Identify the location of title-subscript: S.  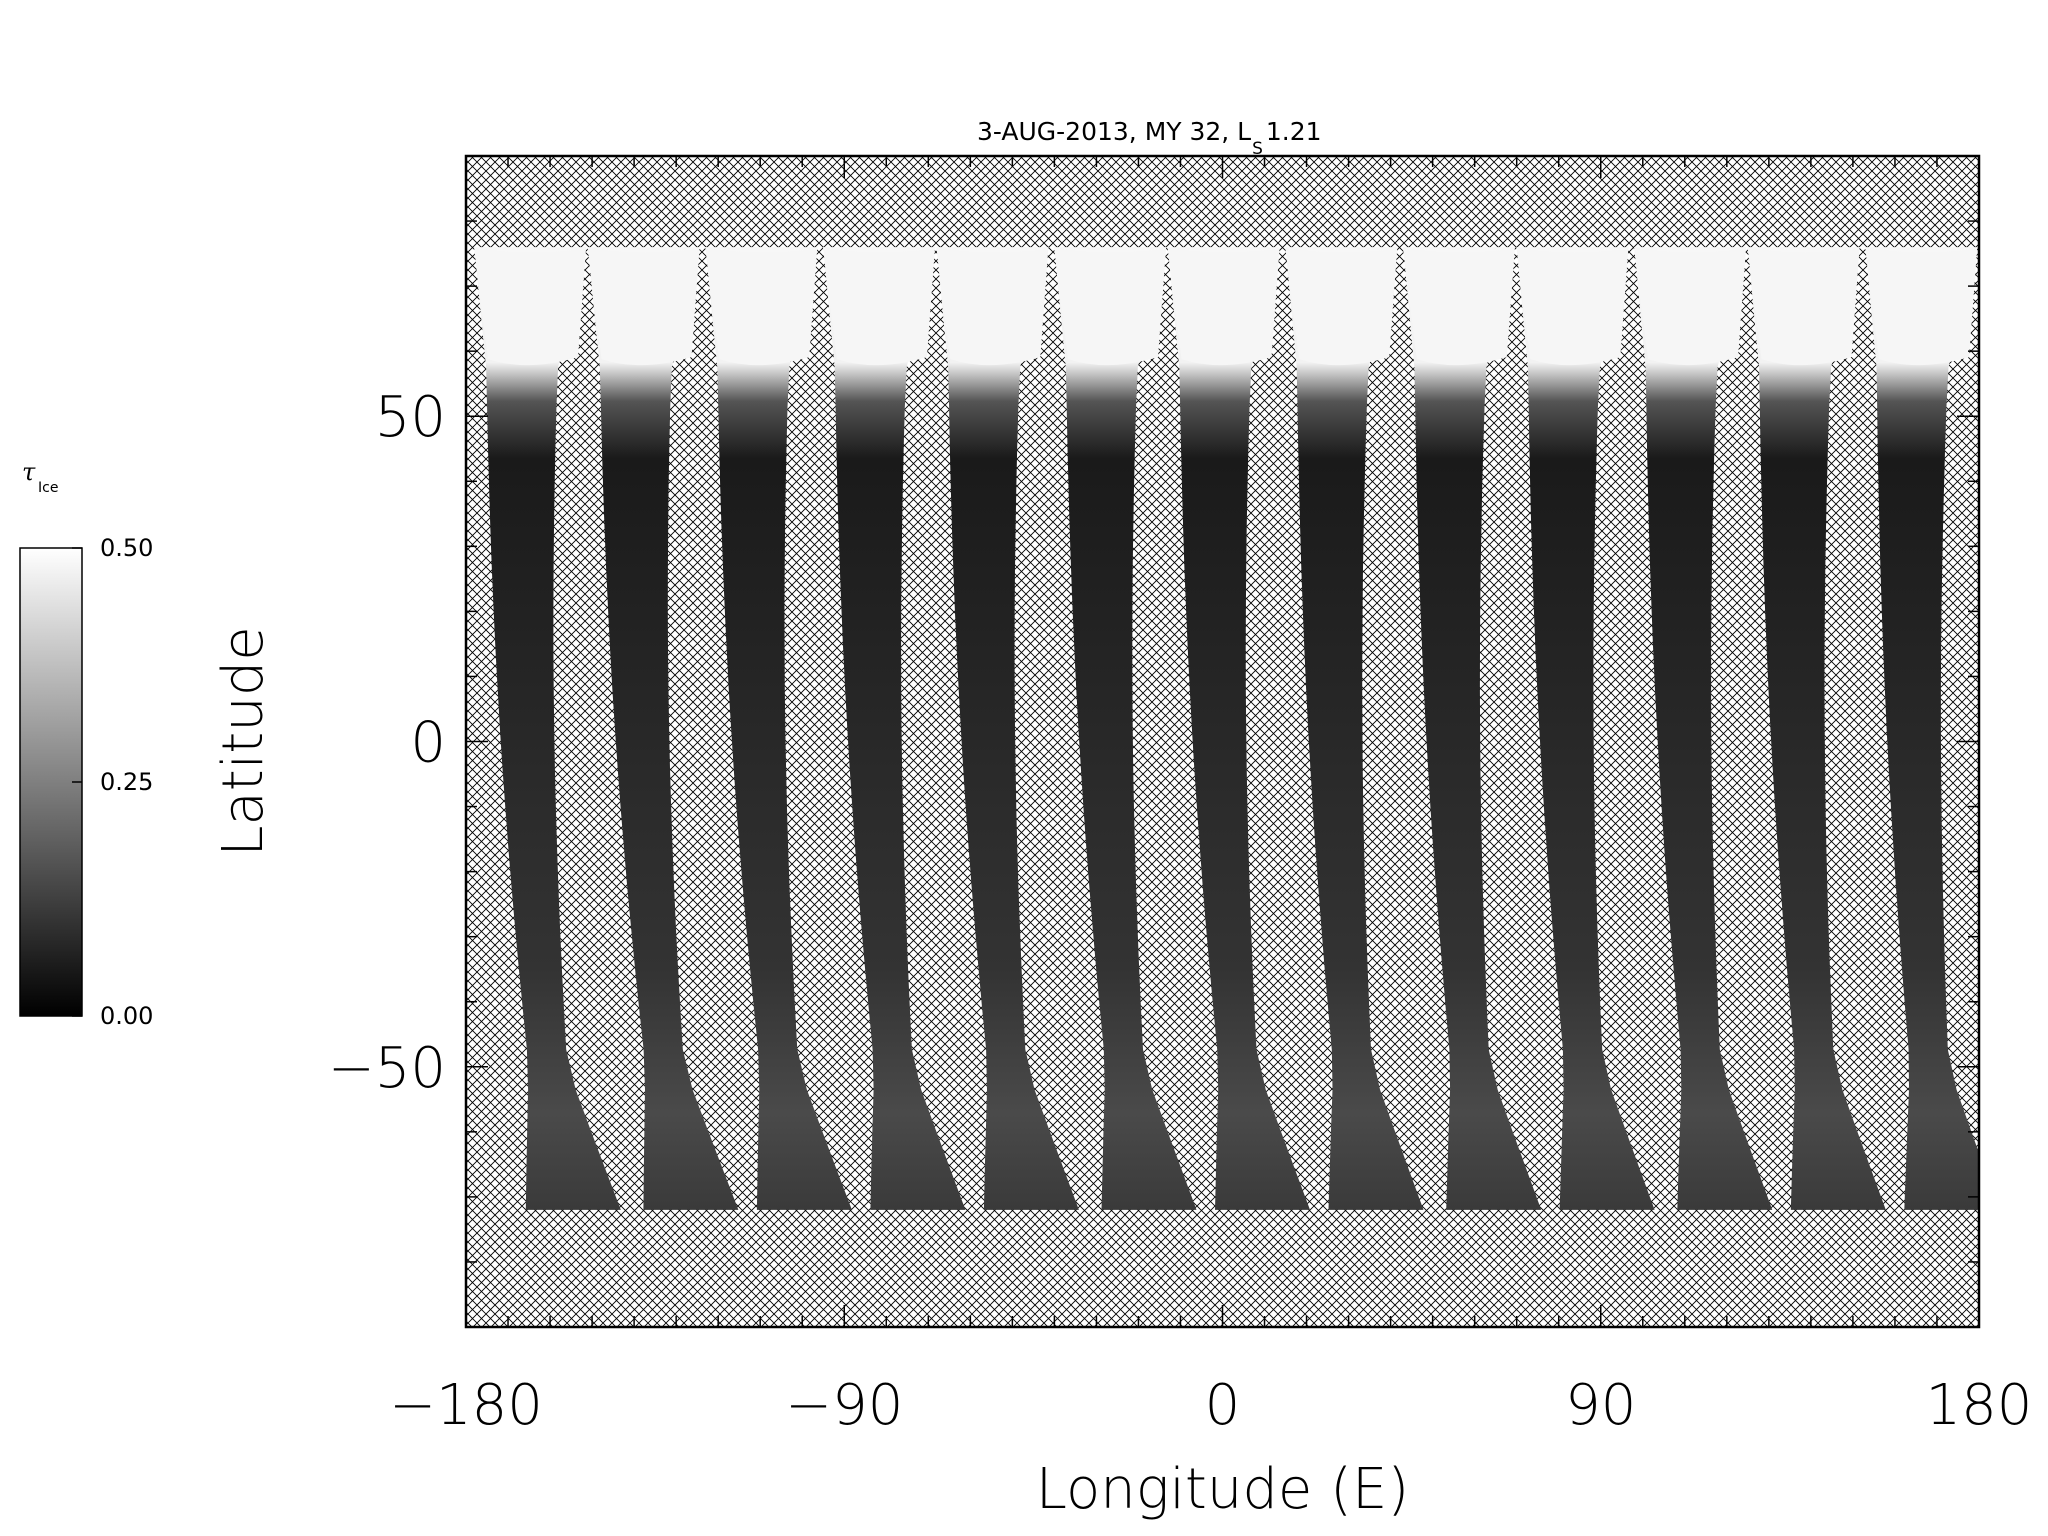
(1257, 149).